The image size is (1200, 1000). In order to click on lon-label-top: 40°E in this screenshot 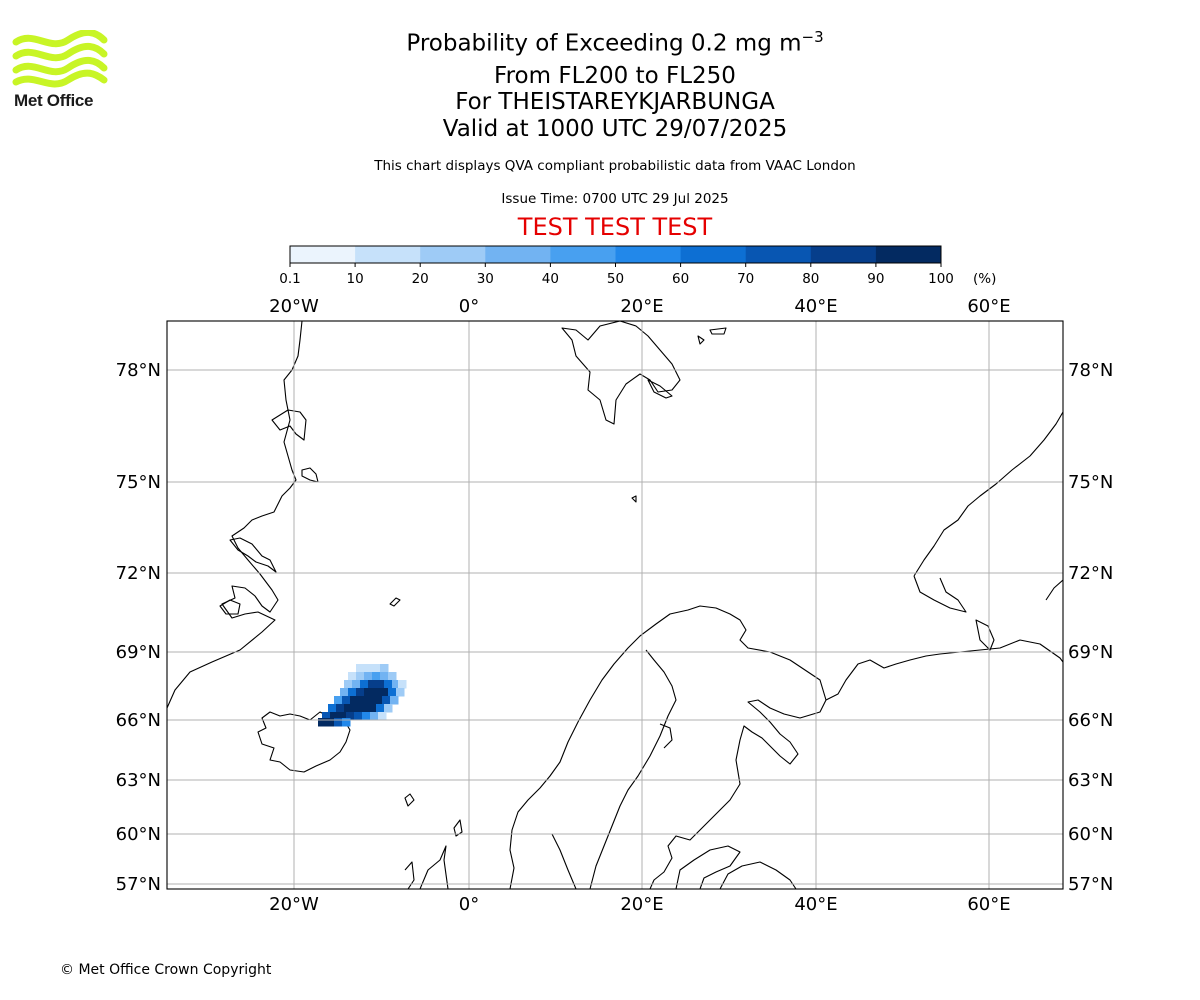, I will do `click(815, 306)`.